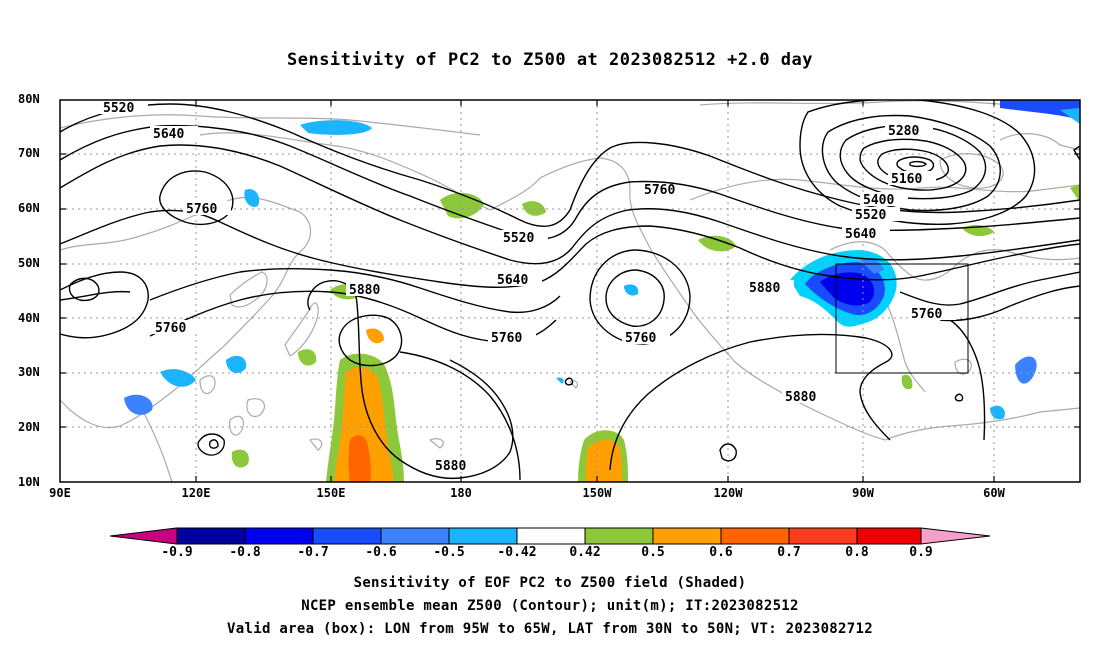  What do you see at coordinates (449, 552) in the screenshot?
I see `colorbar-label: -0.5` at bounding box center [449, 552].